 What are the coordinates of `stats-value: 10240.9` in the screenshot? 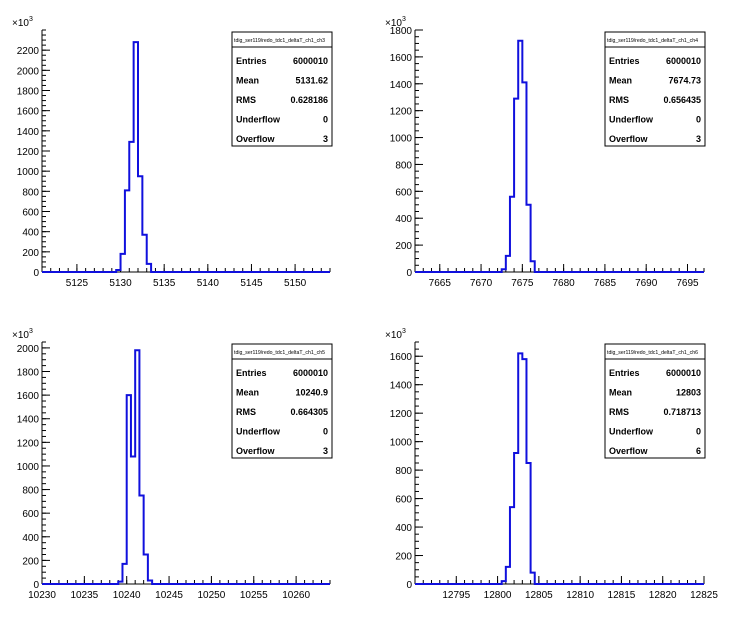 It's located at (311, 393).